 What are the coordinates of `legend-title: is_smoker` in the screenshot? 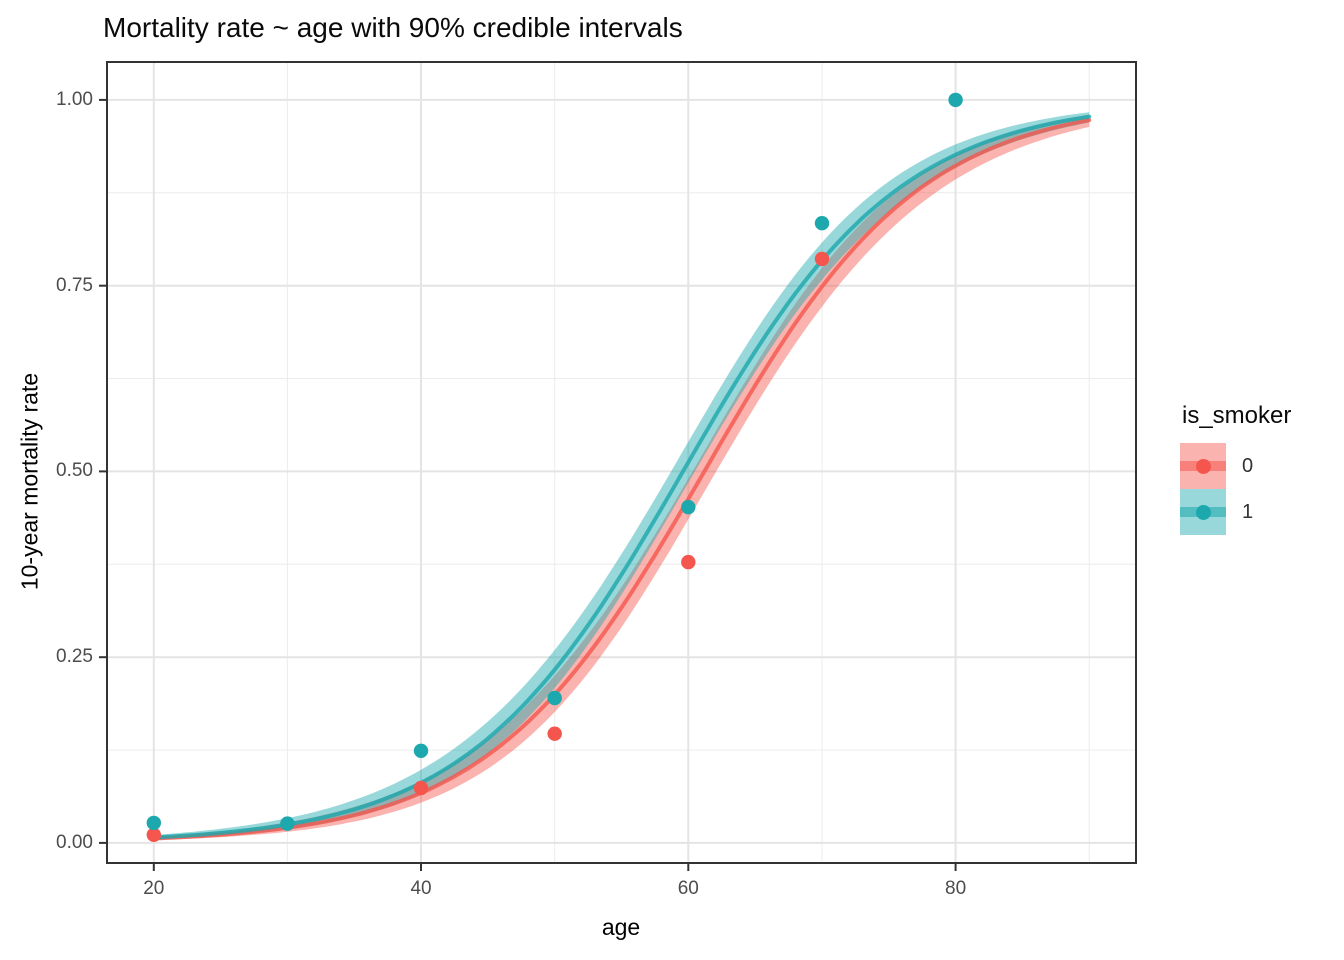 It's located at (1237, 415).